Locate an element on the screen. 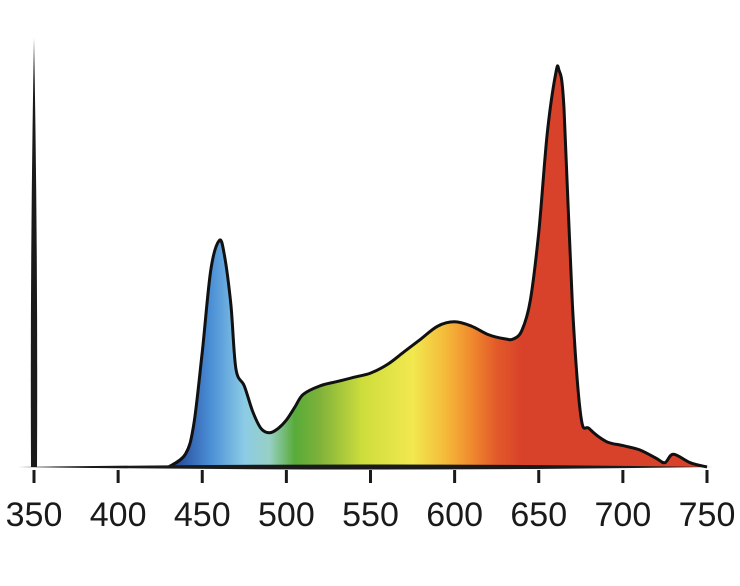  x-tick-label: 350 is located at coordinates (34, 515).